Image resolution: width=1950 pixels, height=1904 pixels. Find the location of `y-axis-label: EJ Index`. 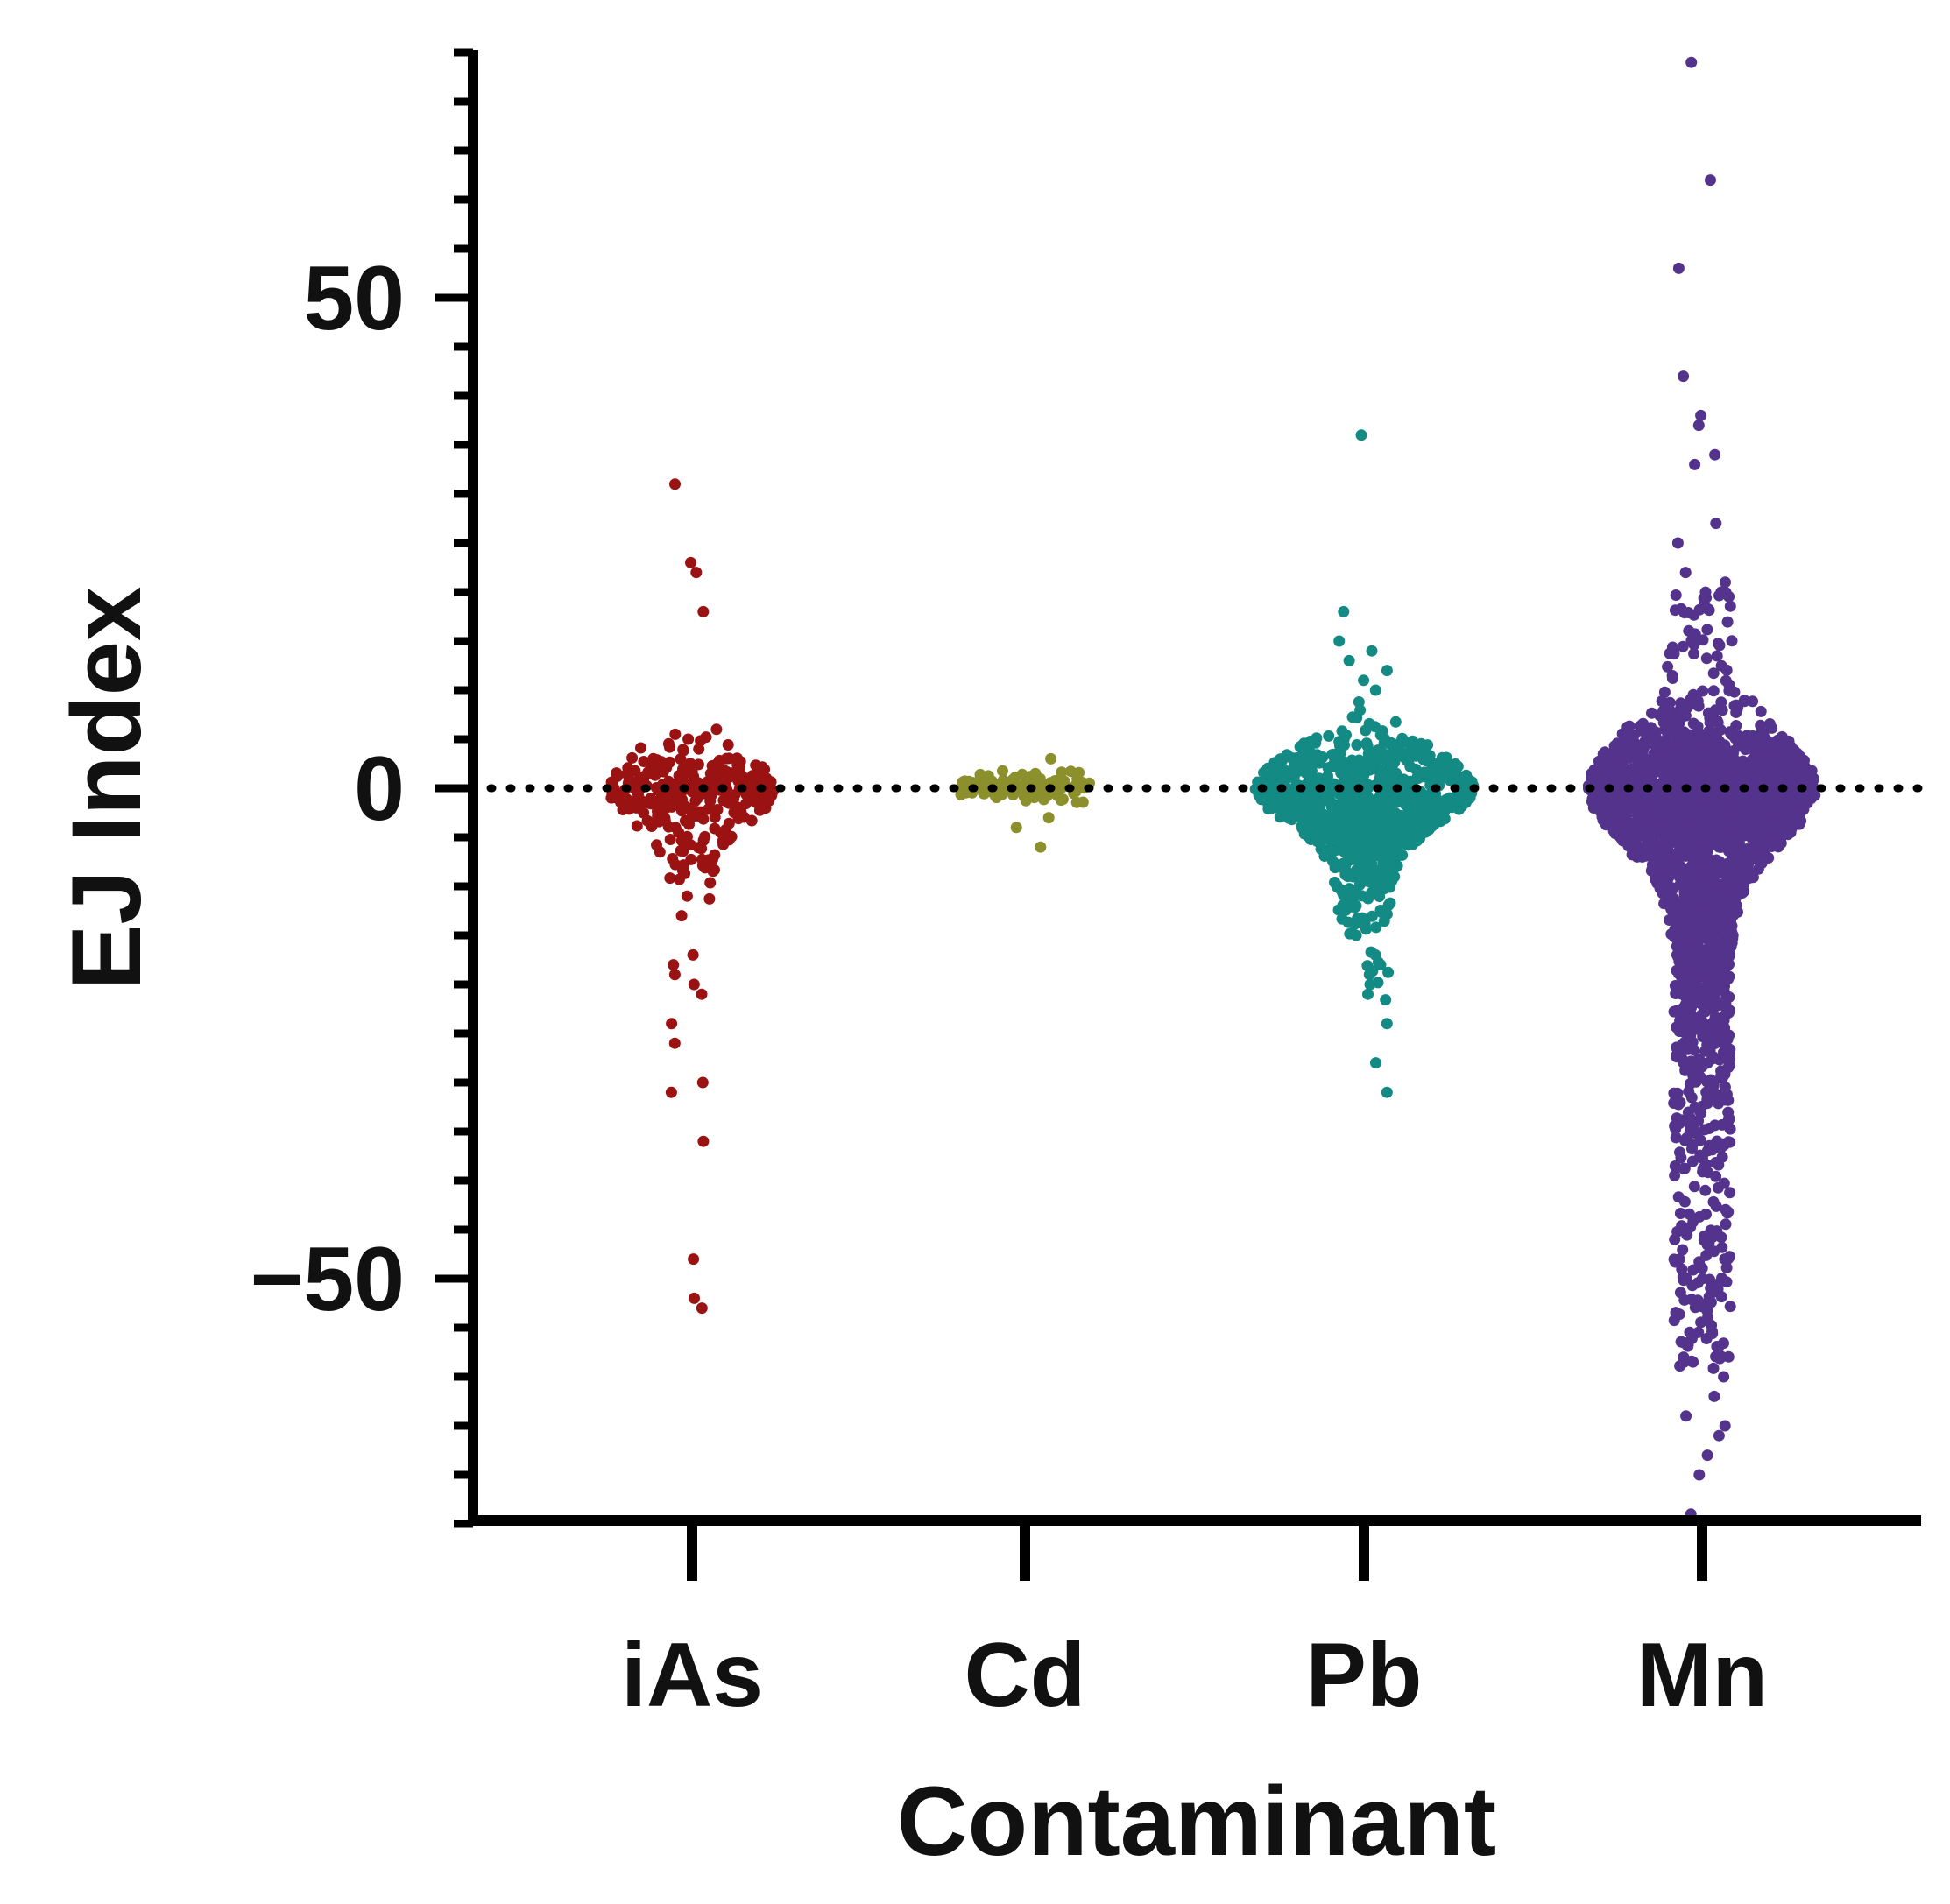

y-axis-label: EJ Index is located at coordinates (106, 789).